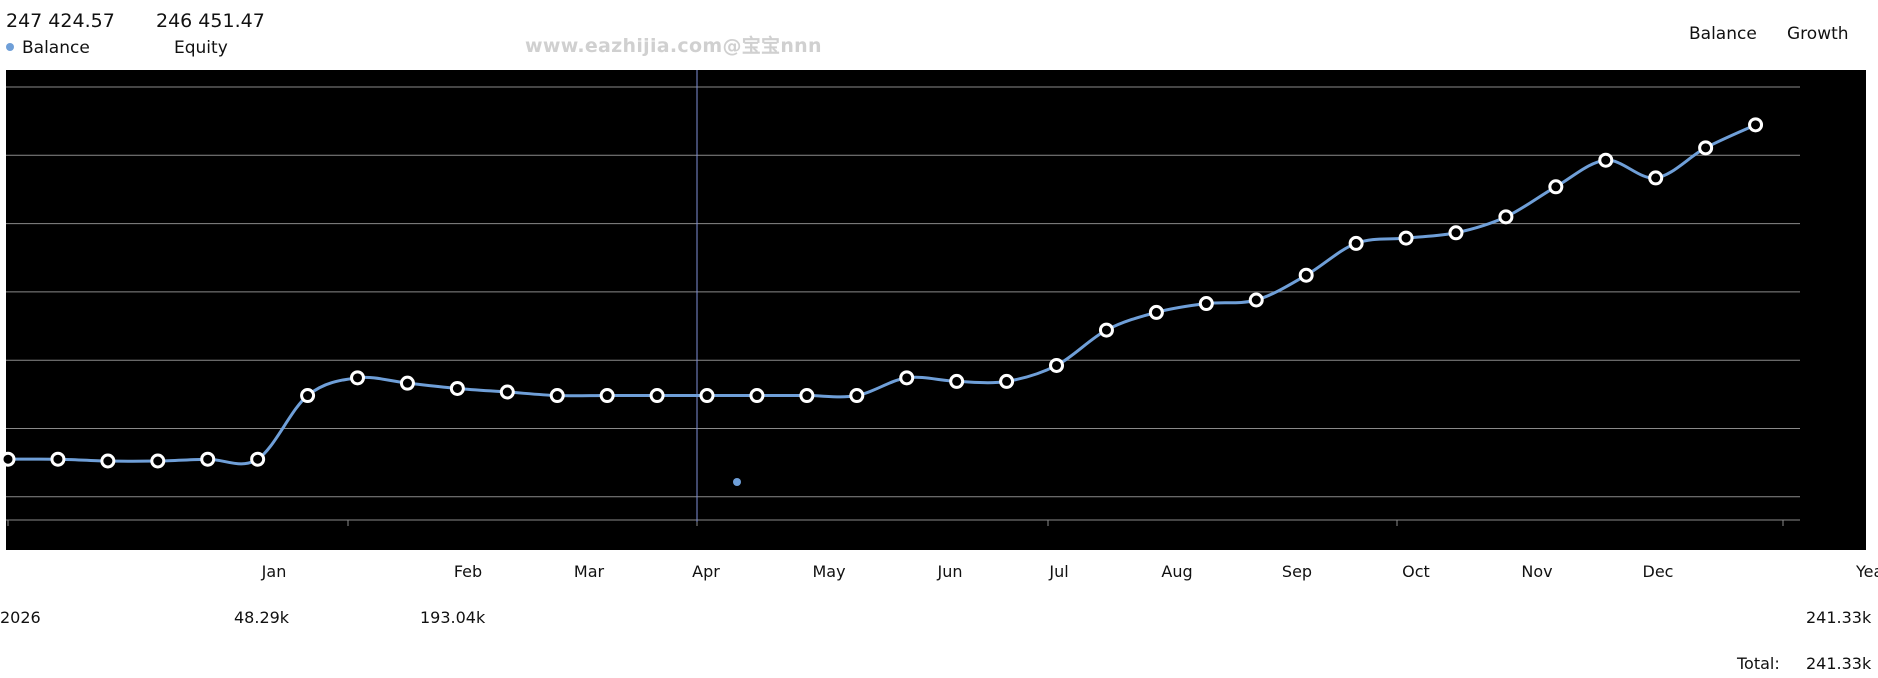 Image resolution: width=1878 pixels, height=678 pixels. I want to click on total-label: Total:, so click(1758, 663).